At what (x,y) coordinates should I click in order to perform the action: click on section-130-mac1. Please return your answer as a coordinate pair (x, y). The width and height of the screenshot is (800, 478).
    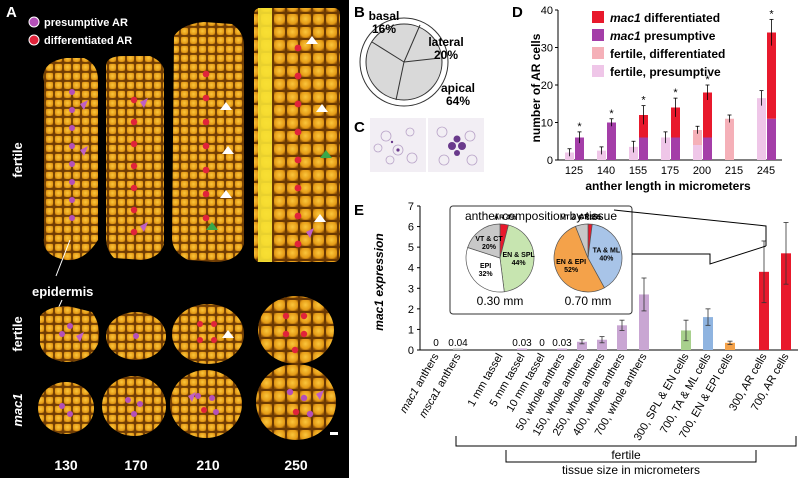
    Looking at the image, I should click on (66, 408).